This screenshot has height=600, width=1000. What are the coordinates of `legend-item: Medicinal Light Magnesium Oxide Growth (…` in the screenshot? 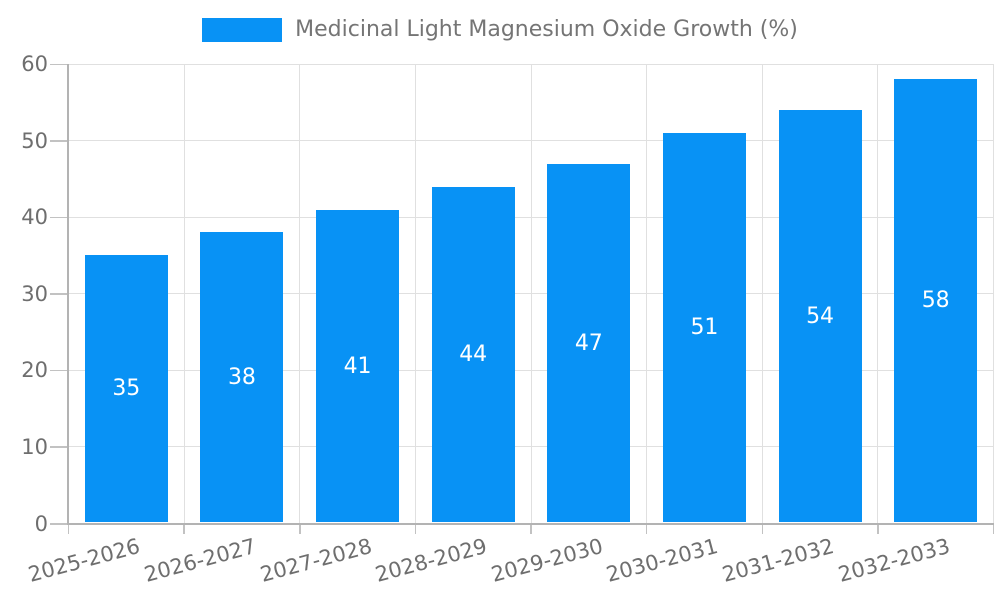 It's located at (500, 30).